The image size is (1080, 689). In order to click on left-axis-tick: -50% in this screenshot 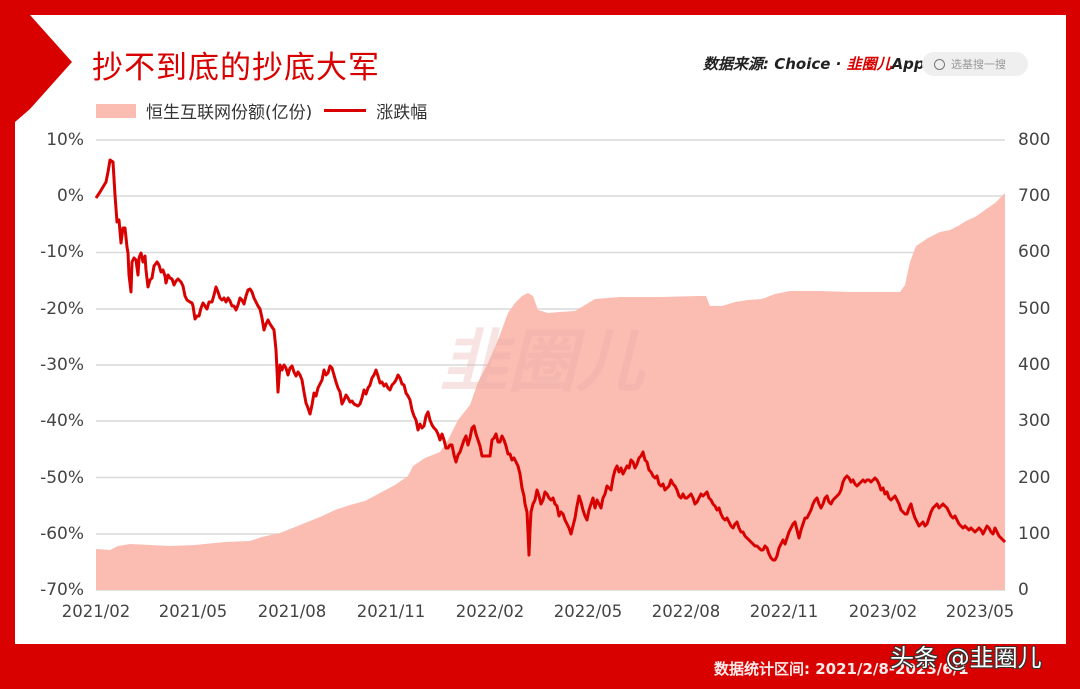, I will do `click(62, 478)`.